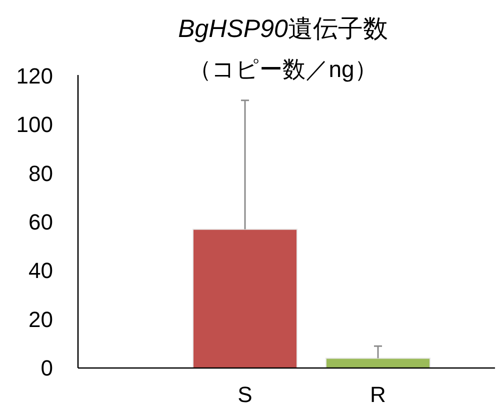 This screenshot has height=407, width=496. I want to click on y-tick-label: 20, so click(40, 319).